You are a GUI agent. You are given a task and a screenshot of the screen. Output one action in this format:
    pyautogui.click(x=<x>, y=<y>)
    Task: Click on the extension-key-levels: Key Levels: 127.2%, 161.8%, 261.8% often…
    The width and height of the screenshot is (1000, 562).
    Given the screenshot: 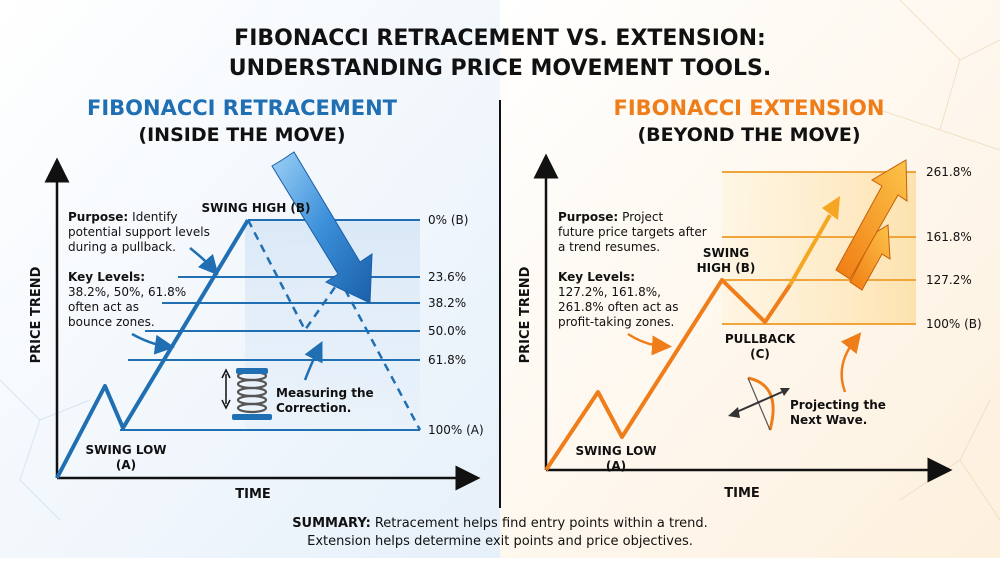 What is the action you would take?
    pyautogui.click(x=618, y=299)
    